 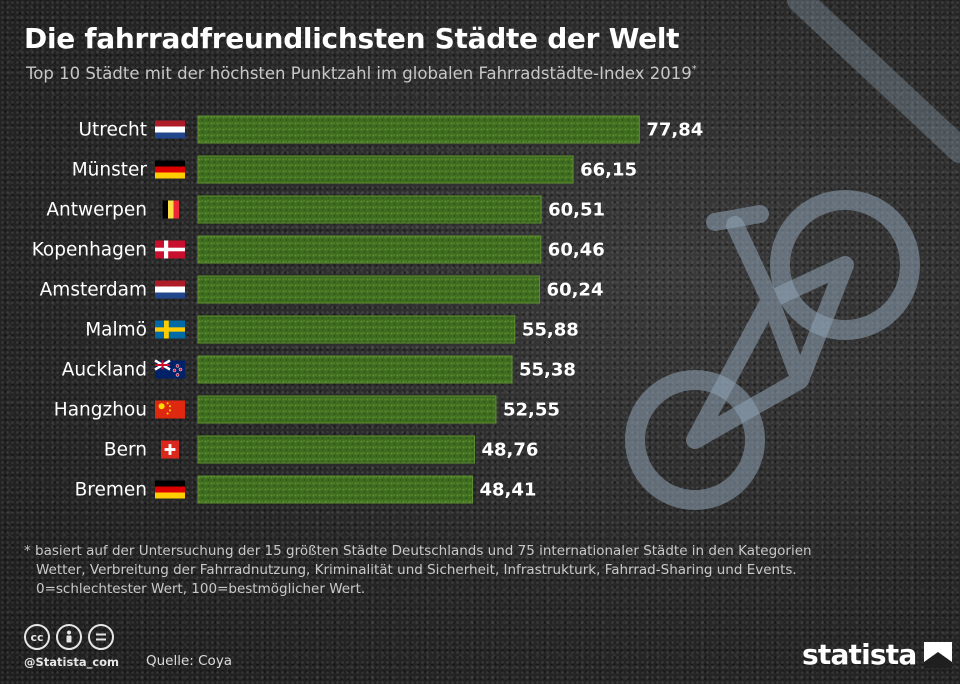 What do you see at coordinates (89, 250) in the screenshot?
I see `city-label: Kopenhagen` at bounding box center [89, 250].